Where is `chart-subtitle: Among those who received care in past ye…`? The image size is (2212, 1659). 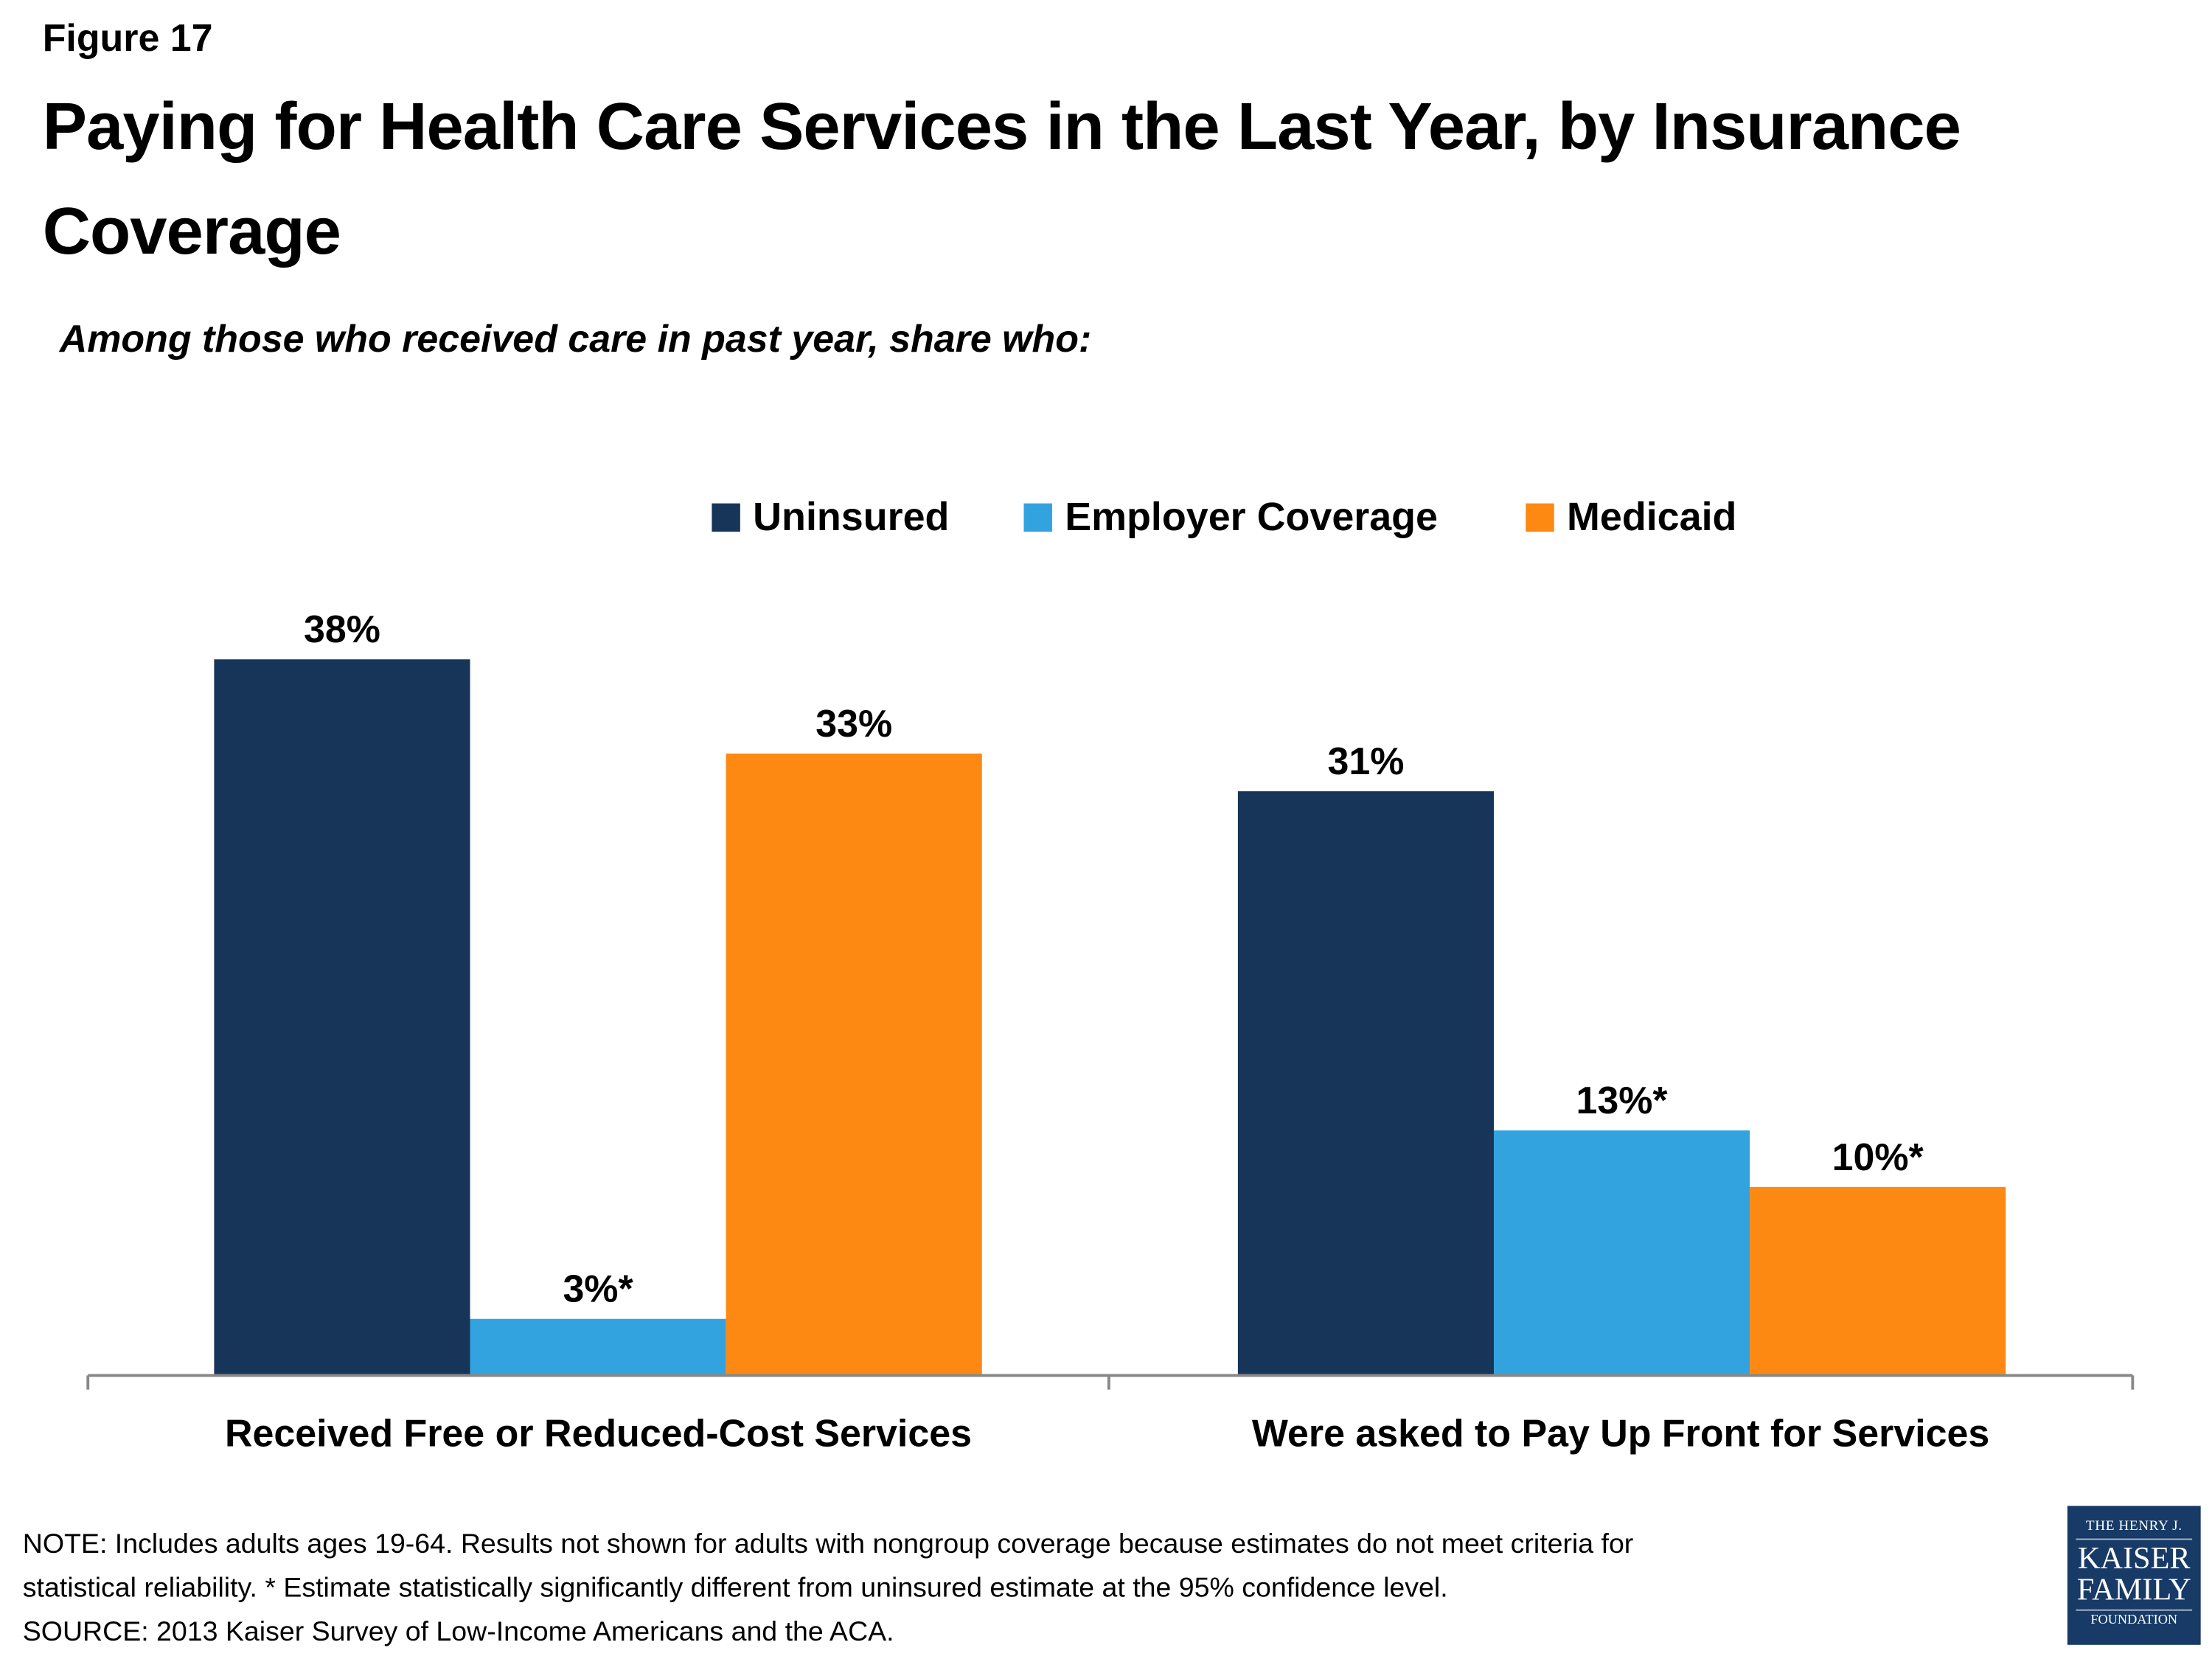
chart-subtitle: Among those who received care in past ye… is located at coordinates (575, 339).